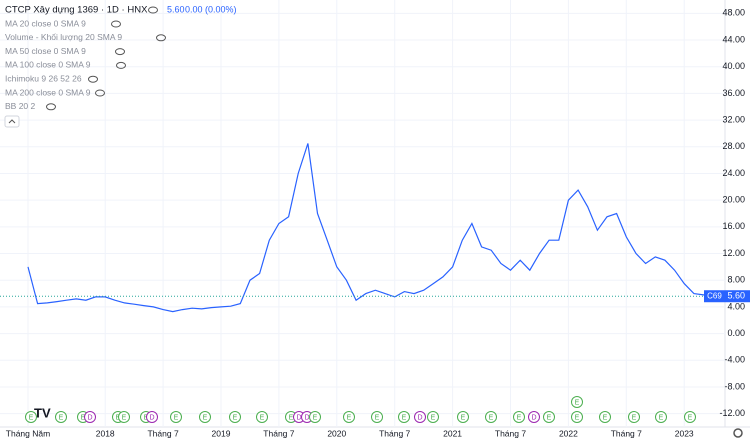  I want to click on y-tick-label: 44.00, so click(733, 39).